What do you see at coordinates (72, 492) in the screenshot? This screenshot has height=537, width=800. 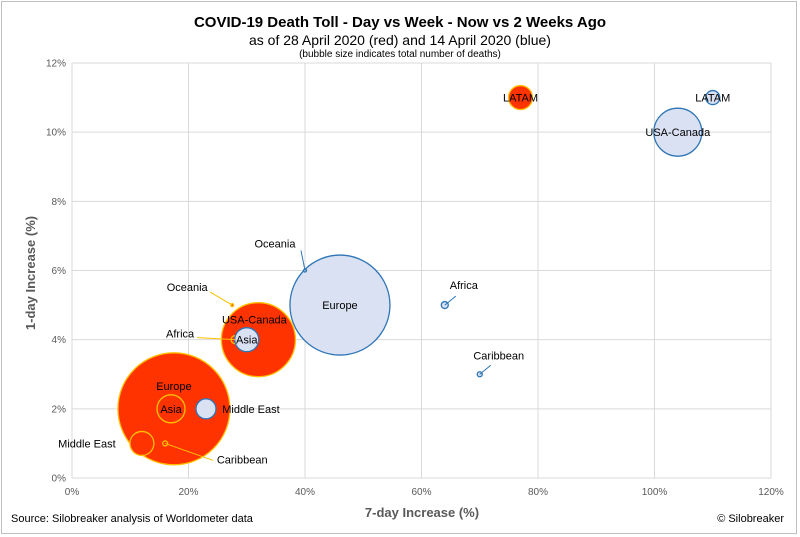 I see `x-tick-label: 0%` at bounding box center [72, 492].